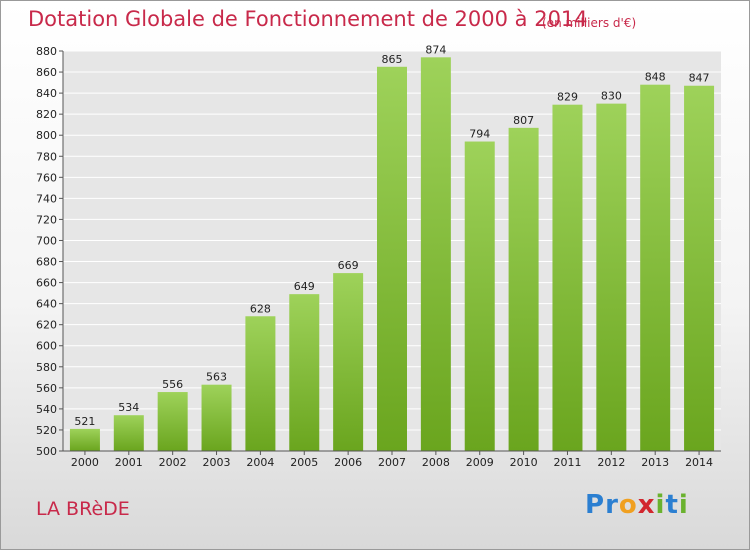 Image resolution: width=750 pixels, height=550 pixels. Describe the element at coordinates (699, 78) in the screenshot. I see `data-label: 847` at that location.